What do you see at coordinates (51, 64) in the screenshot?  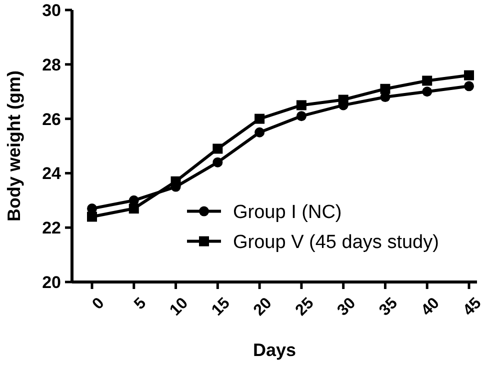 I see `y-tick-label: 28` at bounding box center [51, 64].